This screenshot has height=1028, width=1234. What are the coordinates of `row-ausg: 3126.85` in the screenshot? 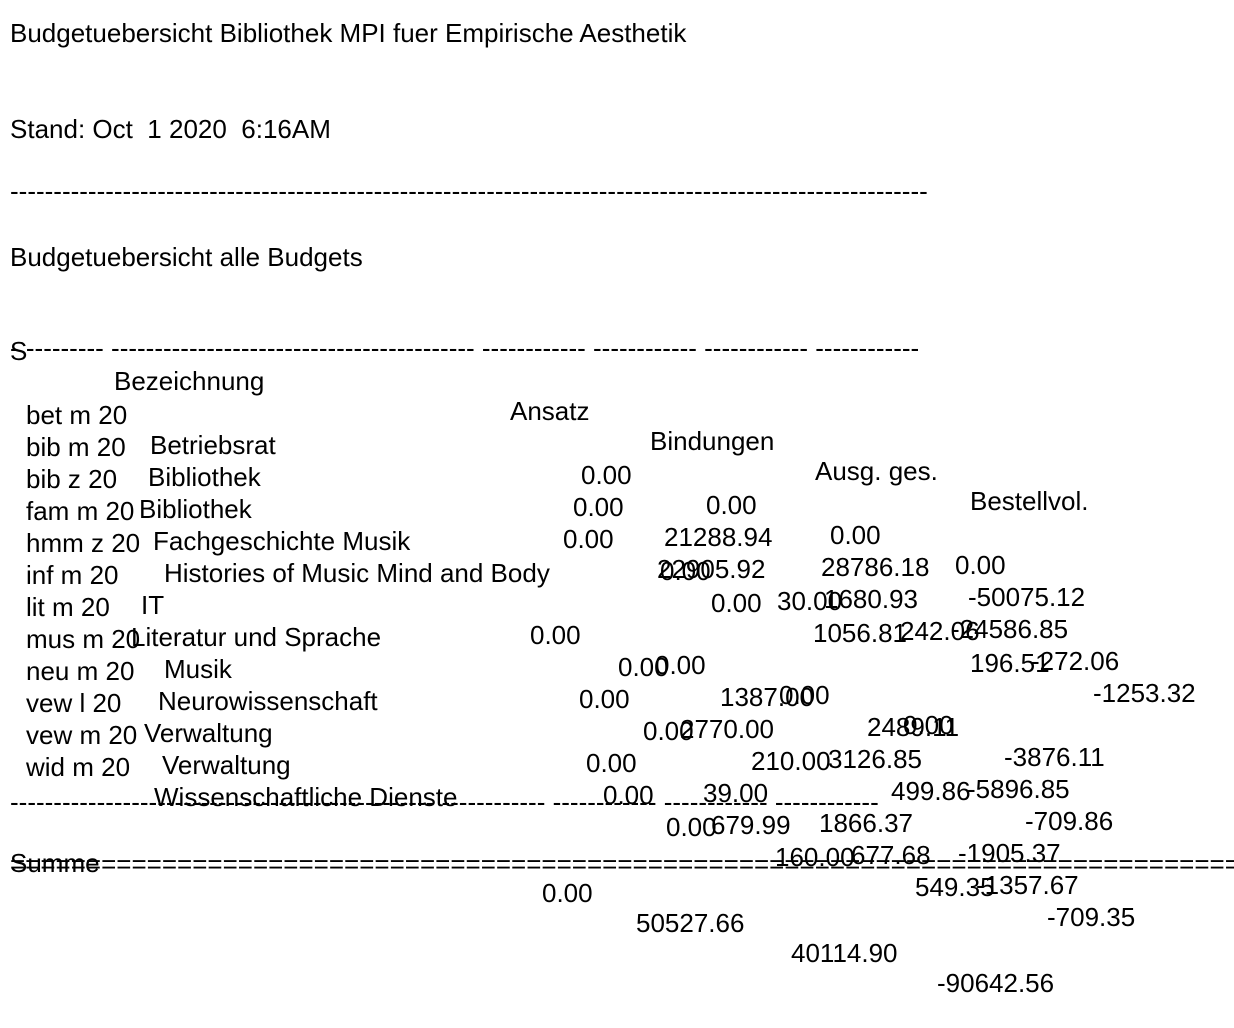 It's located at (875, 759).